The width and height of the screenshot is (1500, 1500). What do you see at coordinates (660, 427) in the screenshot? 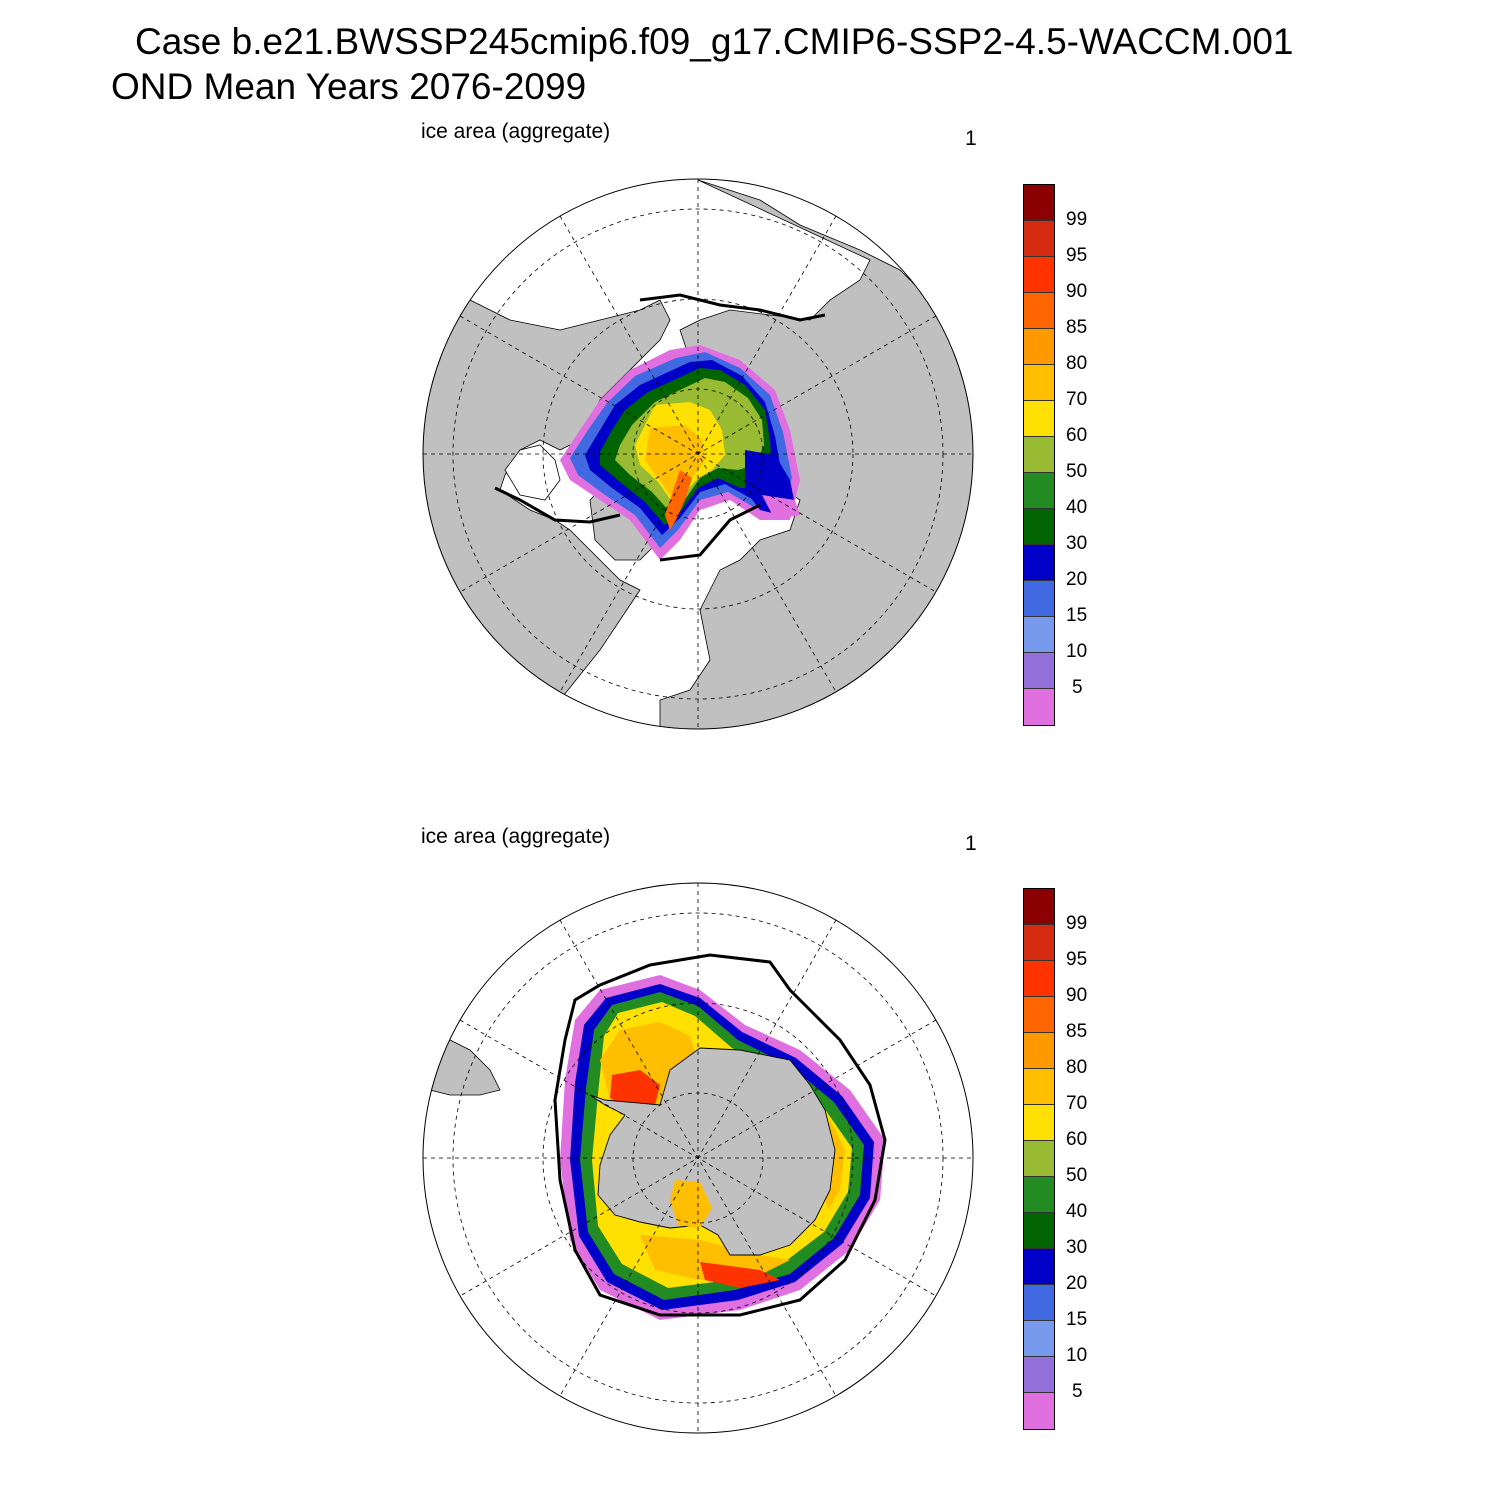
I see `extent-contour-nh` at bounding box center [660, 427].